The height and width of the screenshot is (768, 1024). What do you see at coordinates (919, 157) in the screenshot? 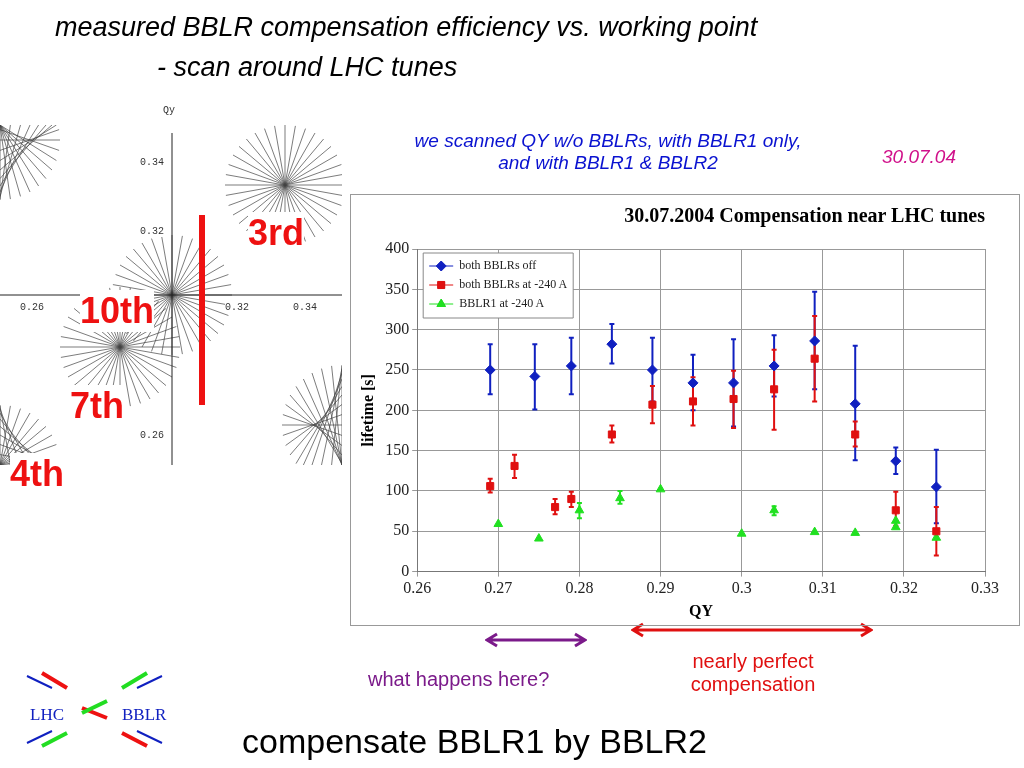
I see `text: 30.07.04` at bounding box center [919, 157].